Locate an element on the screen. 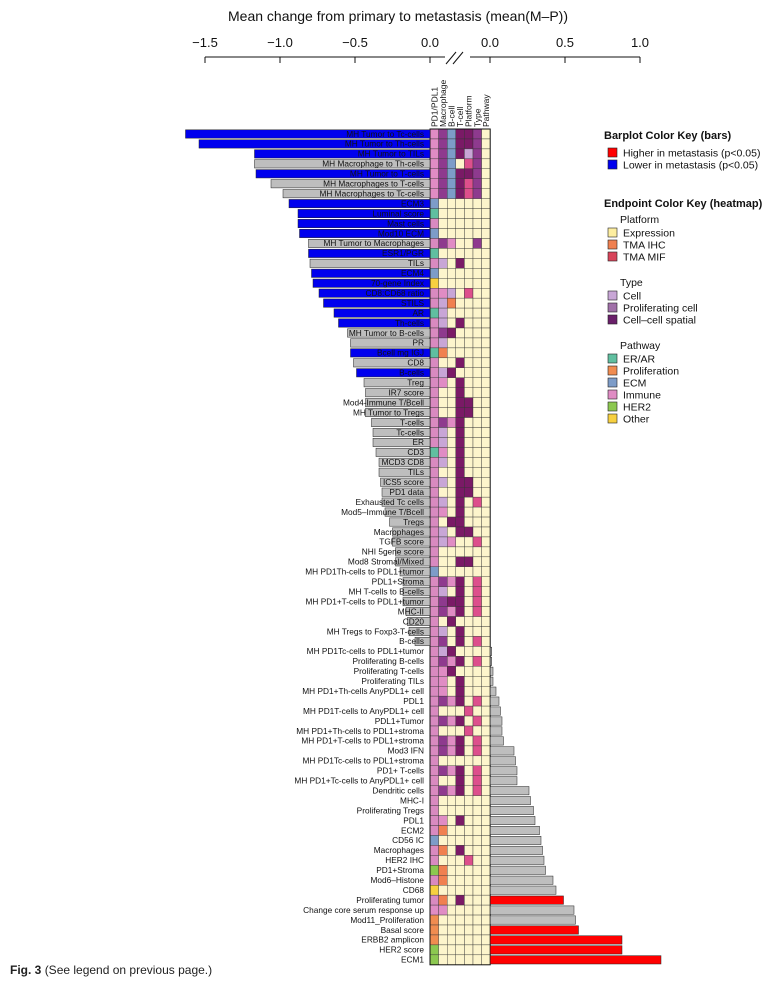  row-label: 70-gene Index is located at coordinates (398, 283).